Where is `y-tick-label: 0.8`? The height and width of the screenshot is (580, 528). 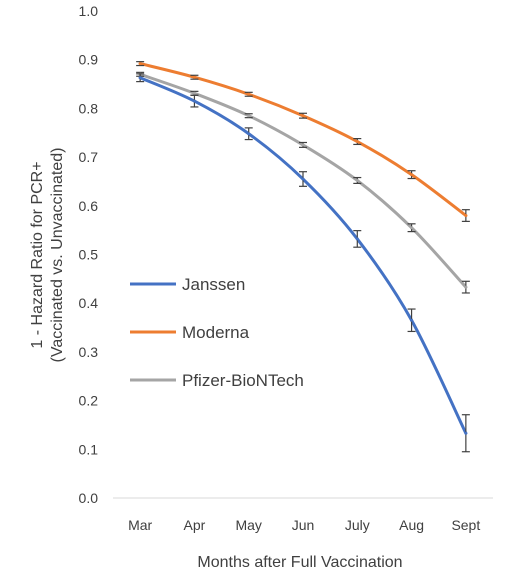 y-tick-label: 0.8 is located at coordinates (89, 108).